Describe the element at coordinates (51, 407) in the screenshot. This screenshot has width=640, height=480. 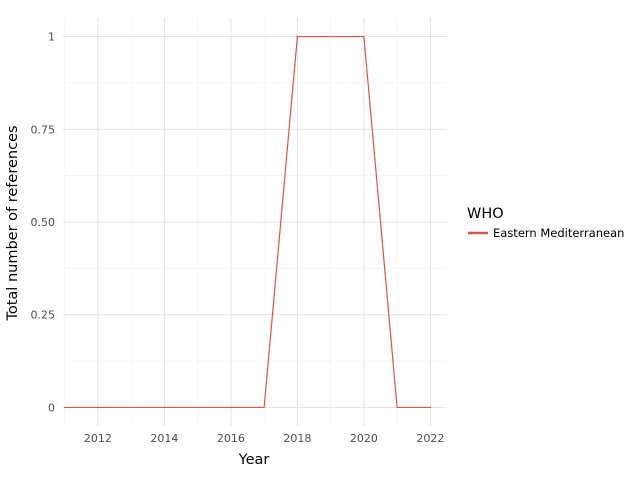
I see `y-tick-label: 0` at that location.